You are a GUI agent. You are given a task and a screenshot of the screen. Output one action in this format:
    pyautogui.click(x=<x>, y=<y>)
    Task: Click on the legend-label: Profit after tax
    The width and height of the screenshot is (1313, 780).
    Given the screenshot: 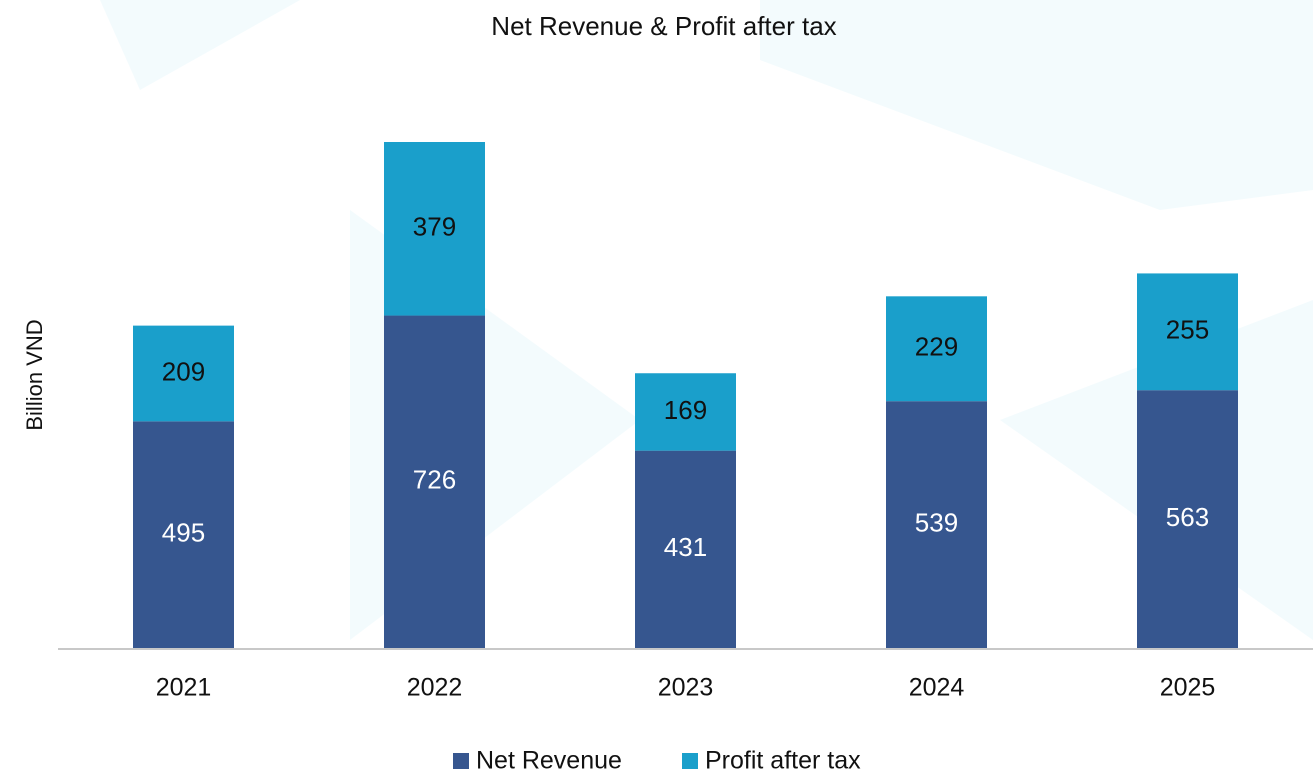 What is the action you would take?
    pyautogui.click(x=783, y=761)
    